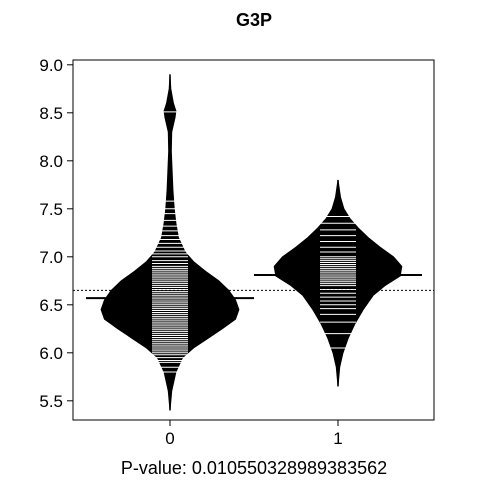 This screenshot has height=480, width=480. What do you see at coordinates (51, 209) in the screenshot?
I see `y-tick-label: 7.5` at bounding box center [51, 209].